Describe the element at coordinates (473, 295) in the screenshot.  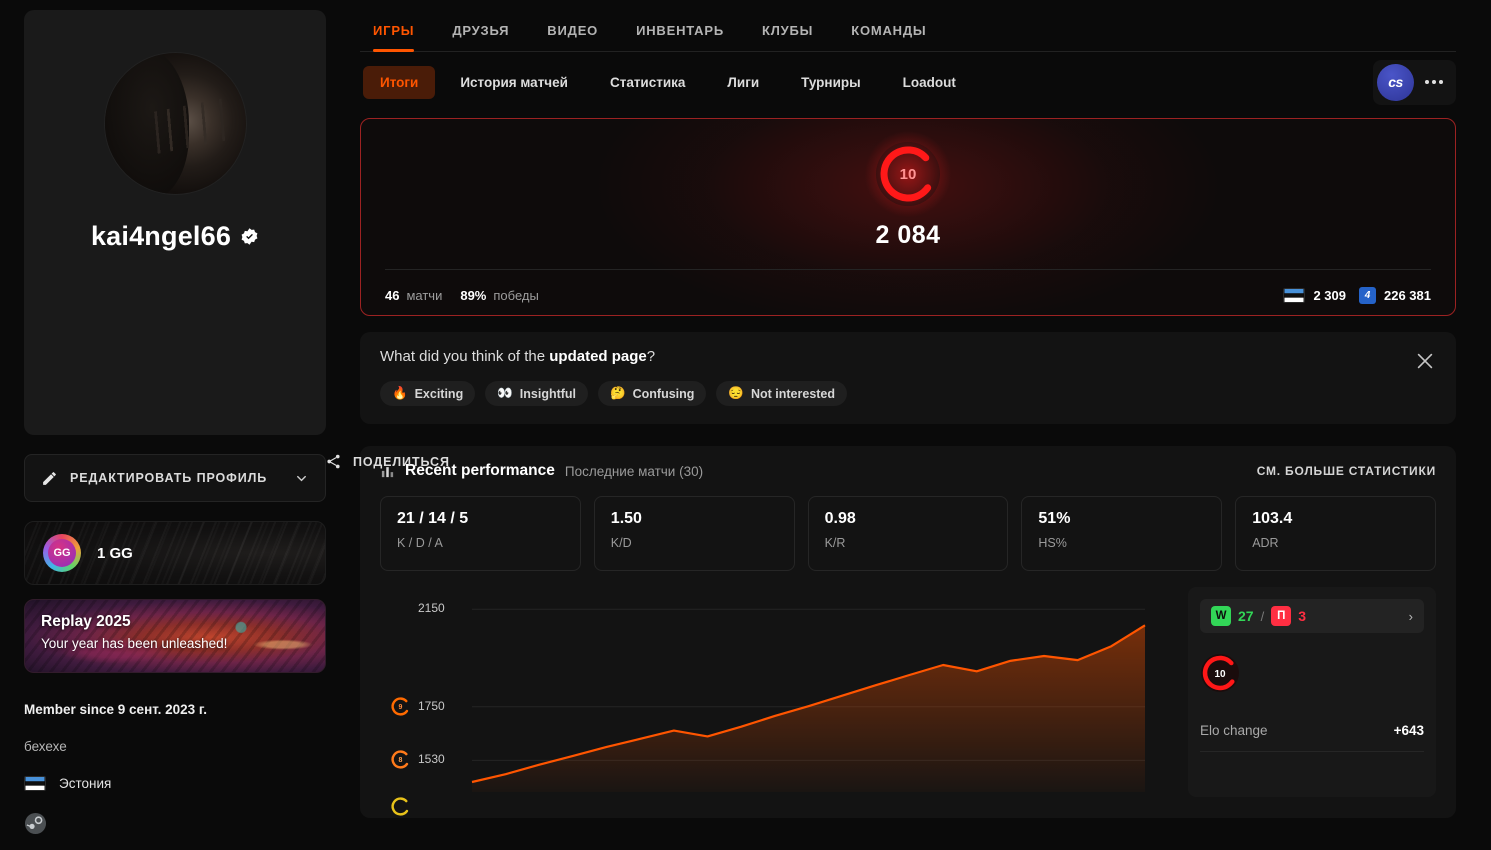
I see `winrate-value: 89%` at that location.